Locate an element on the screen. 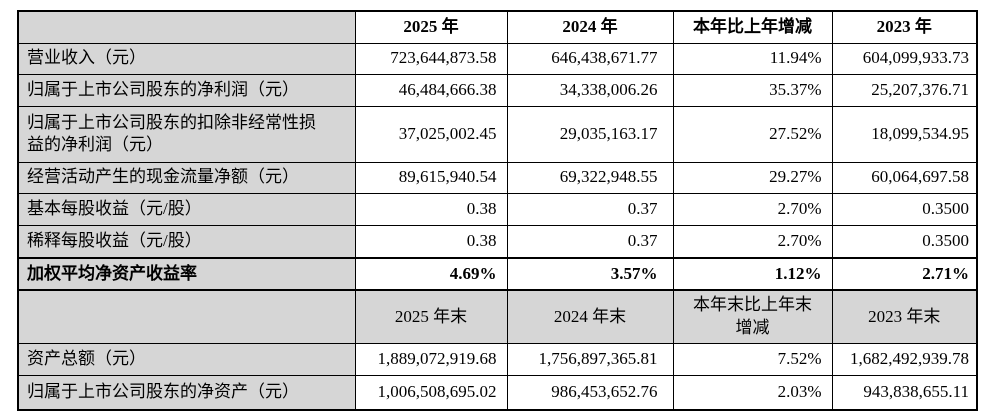 The height and width of the screenshot is (420, 992). year-end-header-row: 2025 年末 2024 年末 本年末比上年末 增减 2023 年末 is located at coordinates (497, 316).